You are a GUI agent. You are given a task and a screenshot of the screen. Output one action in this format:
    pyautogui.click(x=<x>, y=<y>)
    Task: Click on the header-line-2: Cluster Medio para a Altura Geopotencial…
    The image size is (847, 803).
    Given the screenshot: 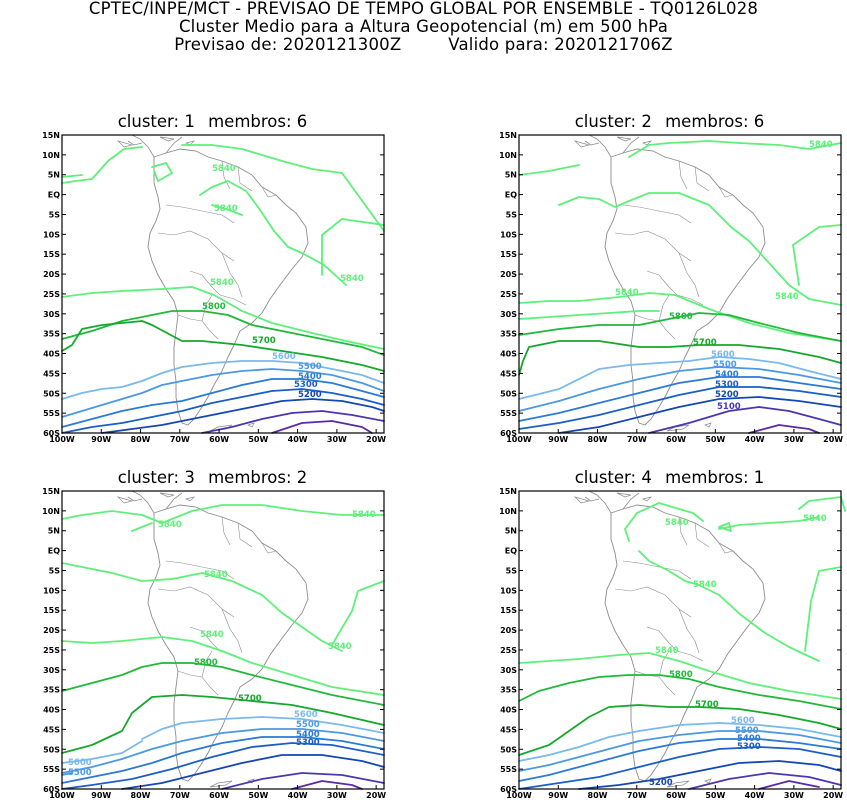 What is the action you would take?
    pyautogui.click(x=423, y=26)
    